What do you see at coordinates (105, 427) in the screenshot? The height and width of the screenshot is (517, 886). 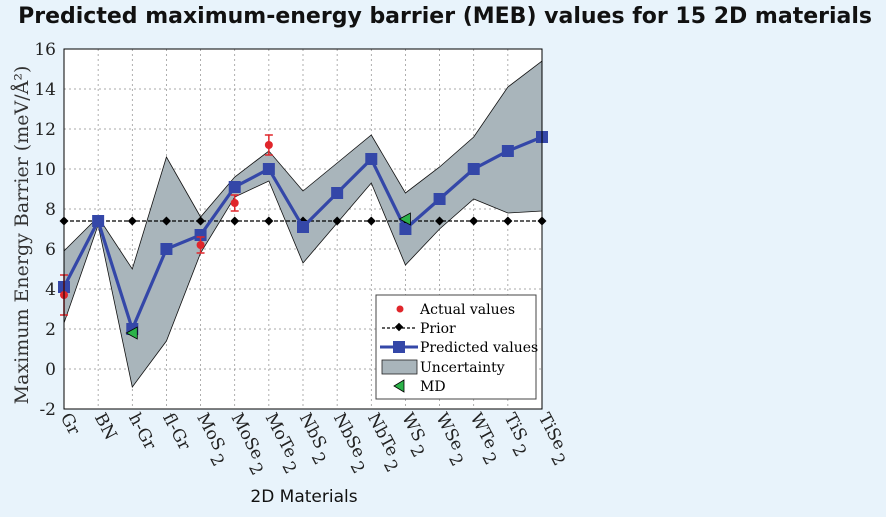 I see `x-tick-label: BN` at bounding box center [105, 427].